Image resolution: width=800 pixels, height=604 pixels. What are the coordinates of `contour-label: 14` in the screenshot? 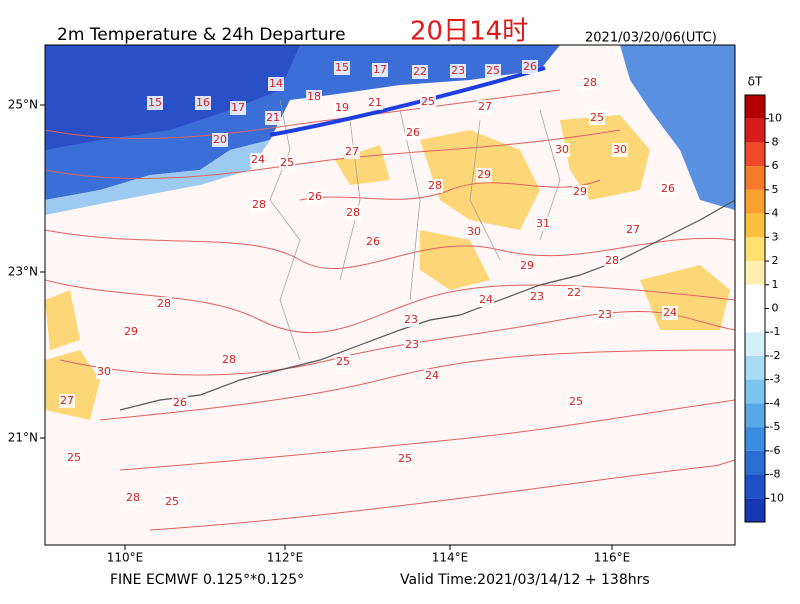 It's located at (276, 83).